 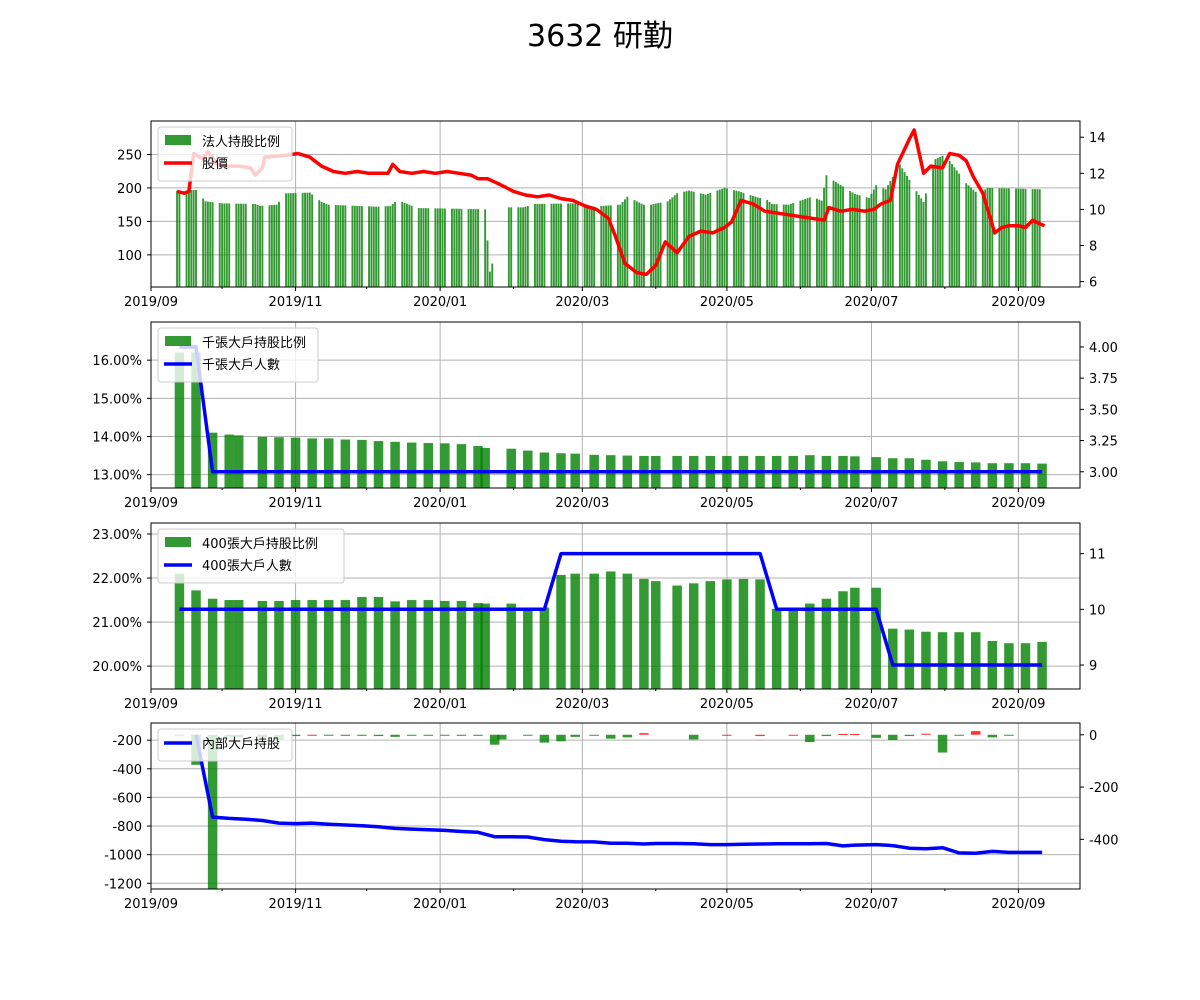 What do you see at coordinates (241, 365) in the screenshot?
I see `legend-label: 千張大戶人數` at bounding box center [241, 365].